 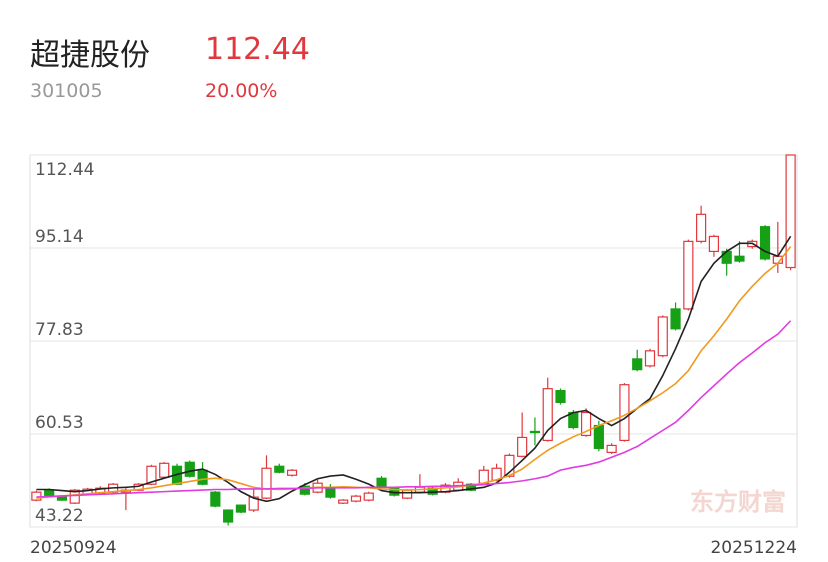 I want to click on x-tick-label: 20251224, so click(x=753, y=548).